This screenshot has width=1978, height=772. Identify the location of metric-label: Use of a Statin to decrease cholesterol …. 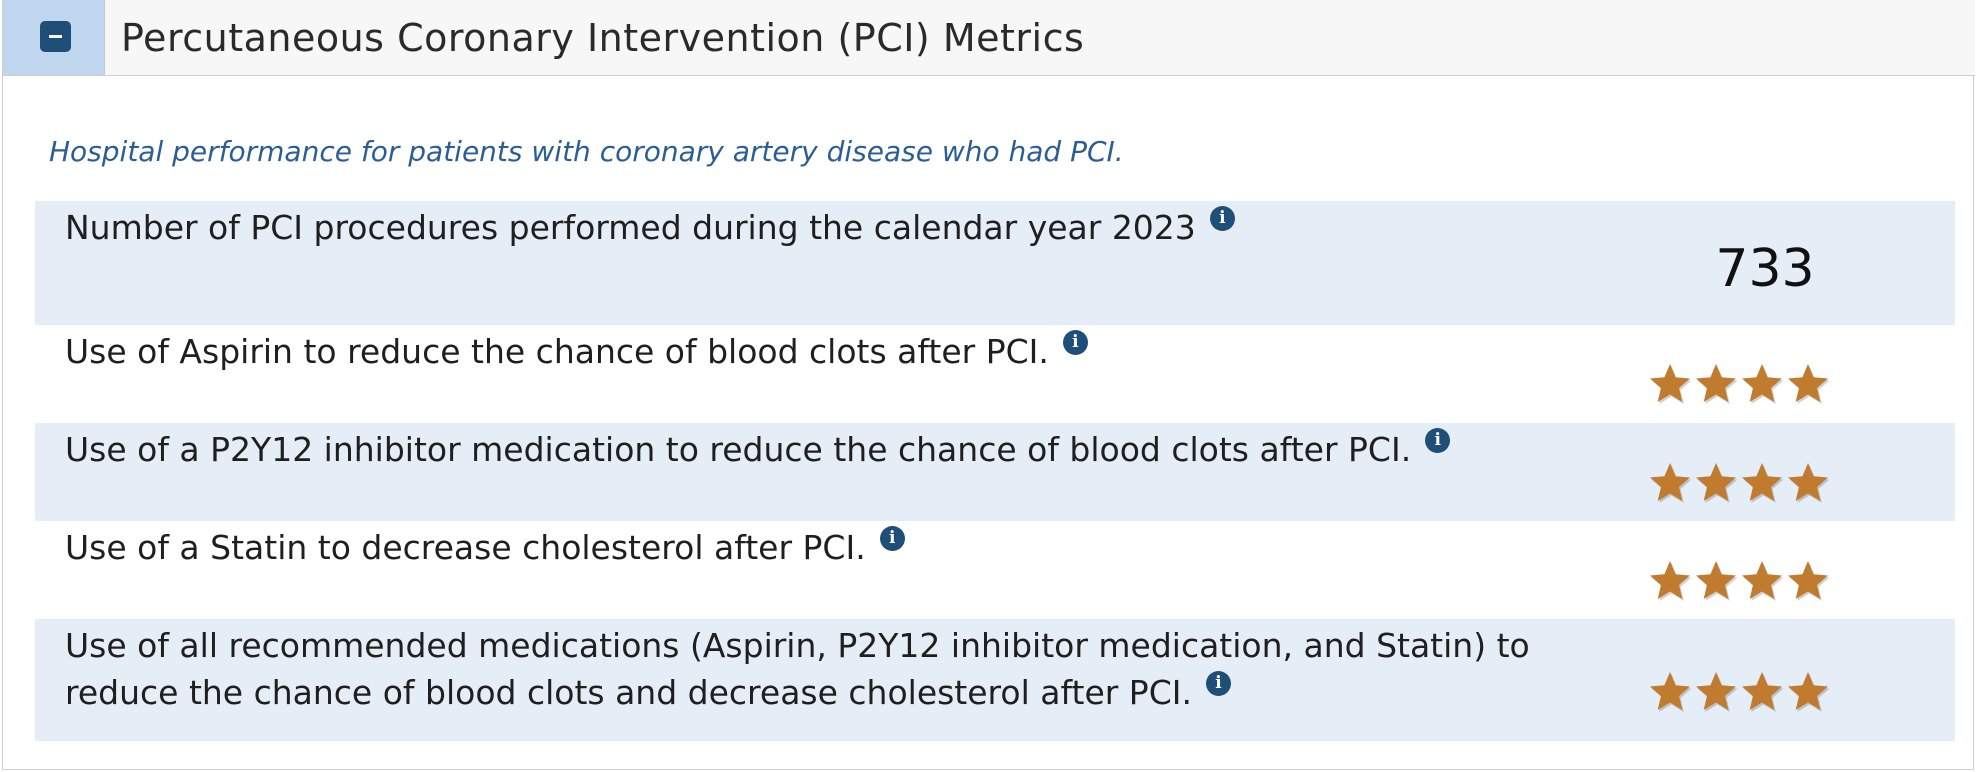
(805, 547).